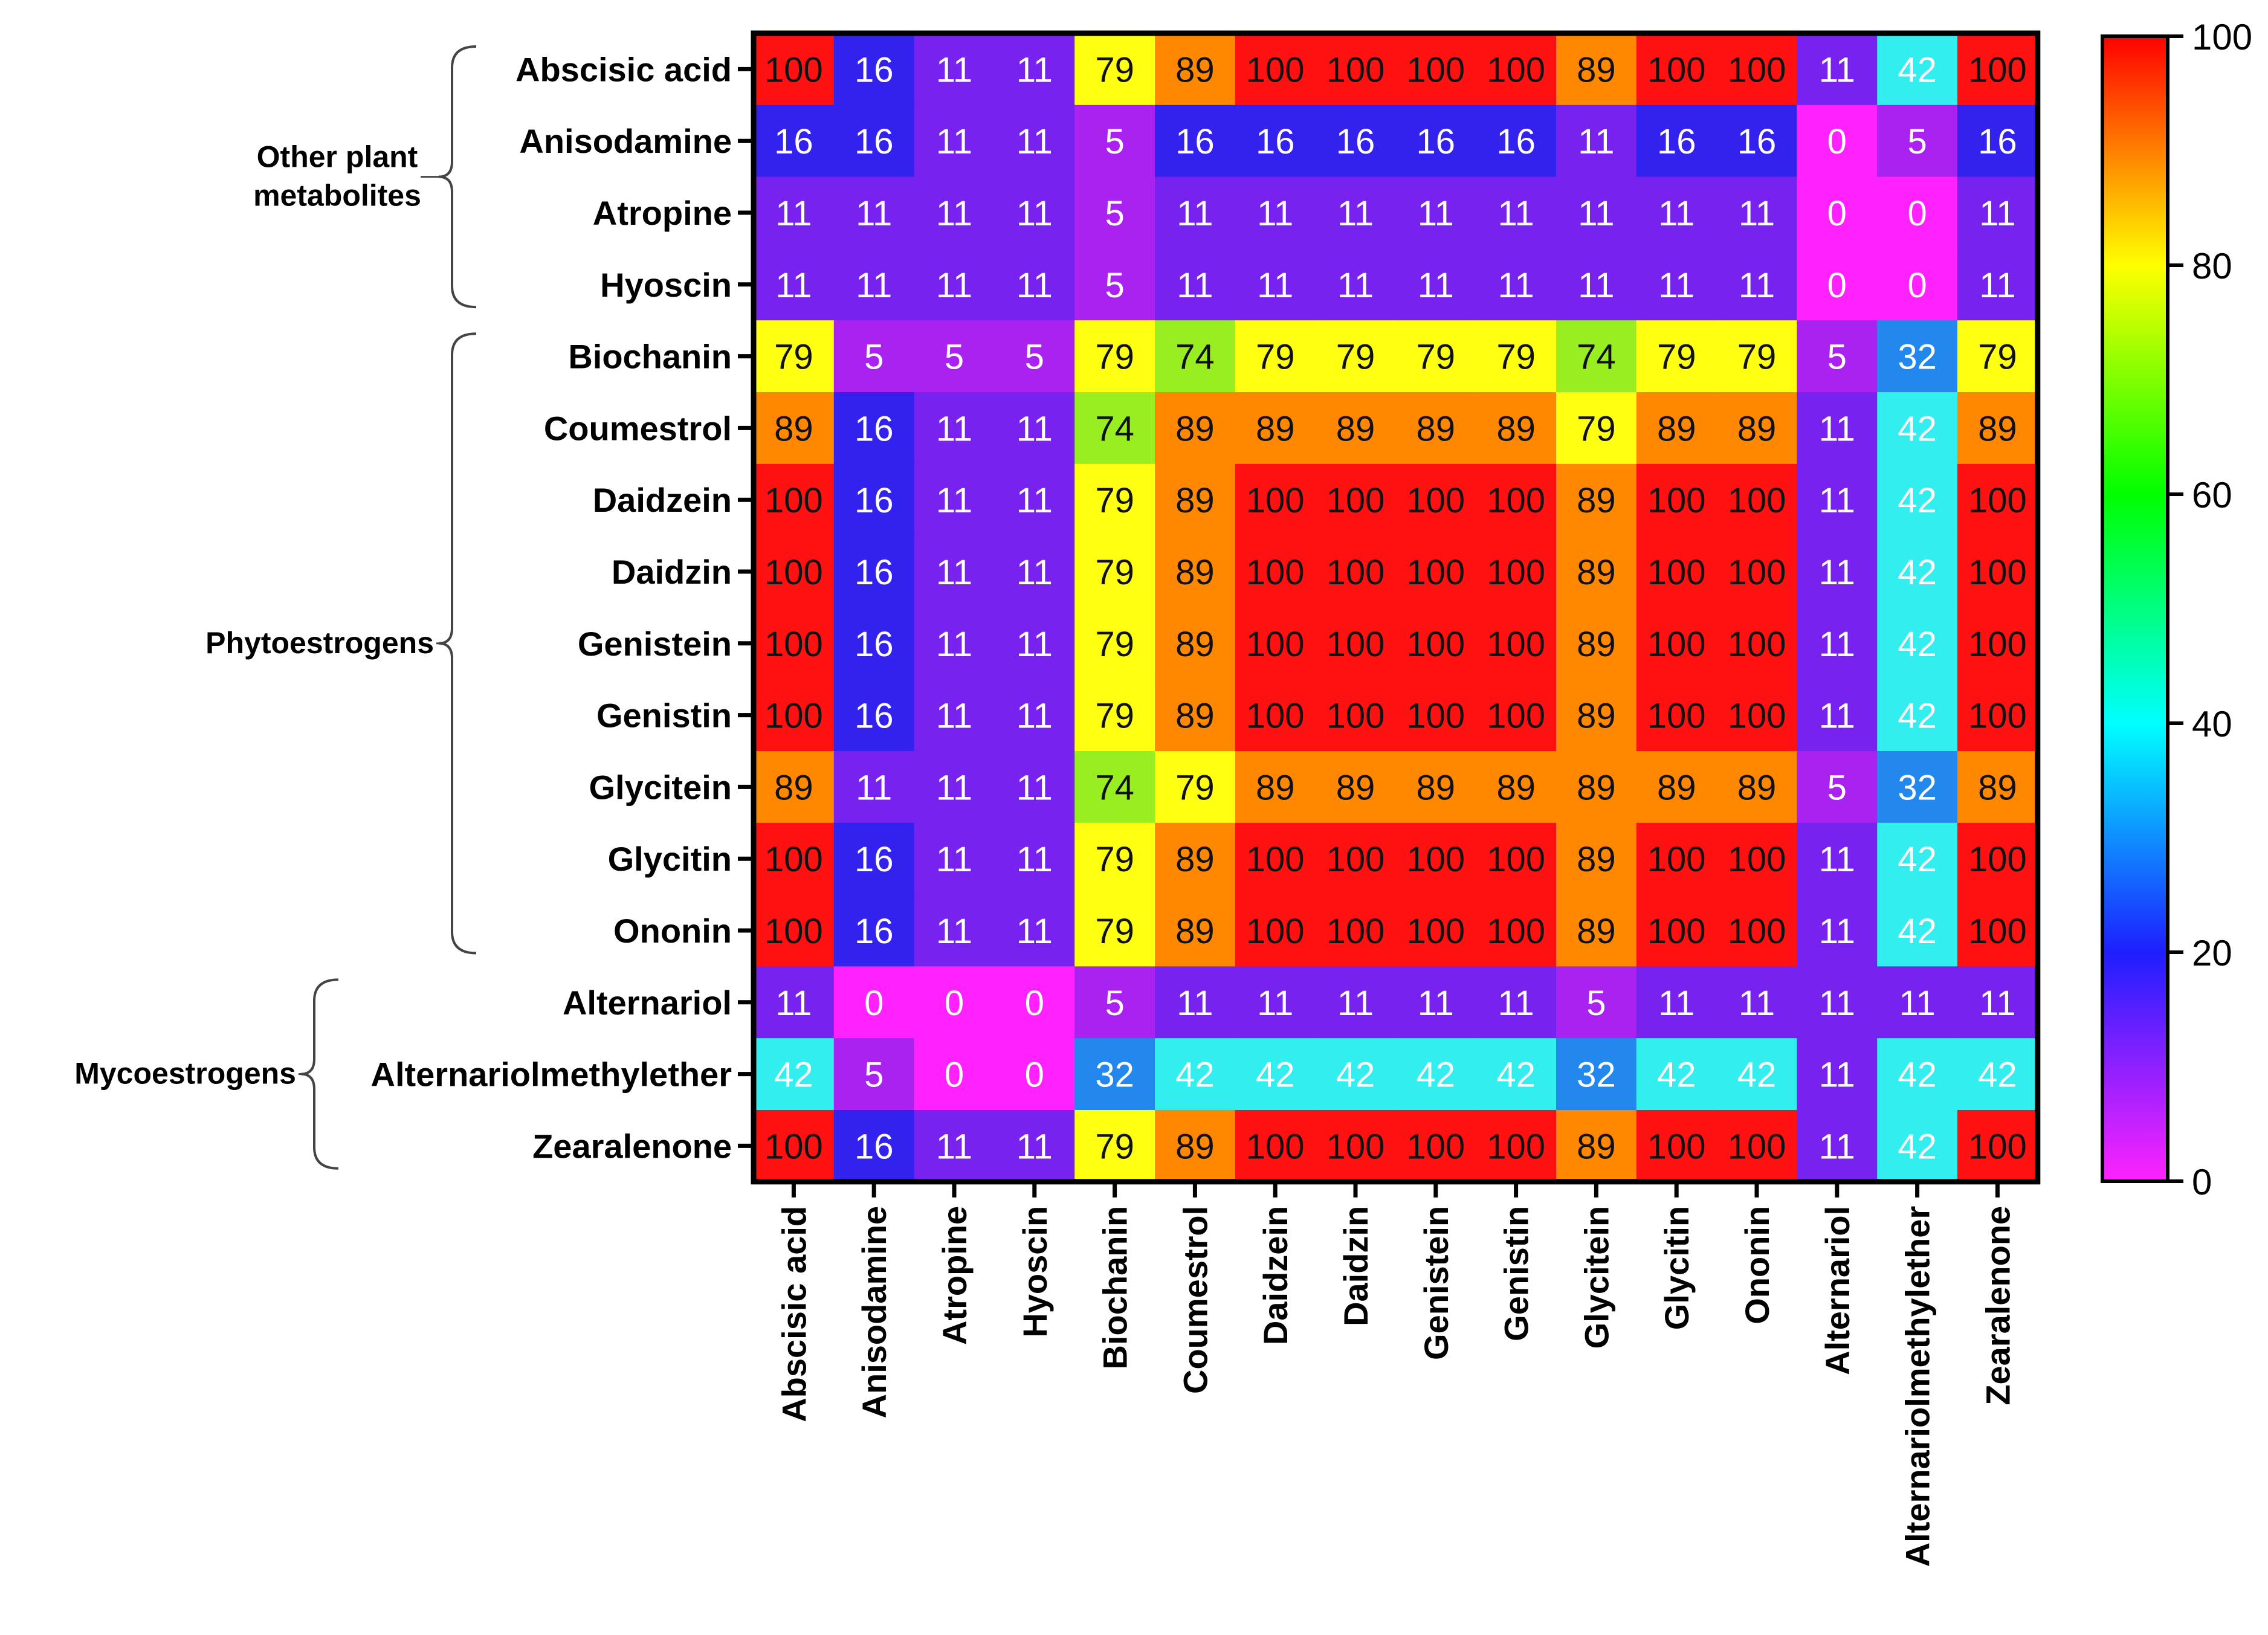 Image resolution: width=2268 pixels, height=1635 pixels. Describe the element at coordinates (1837, 285) in the screenshot. I see `cell-value-label: 0` at that location.